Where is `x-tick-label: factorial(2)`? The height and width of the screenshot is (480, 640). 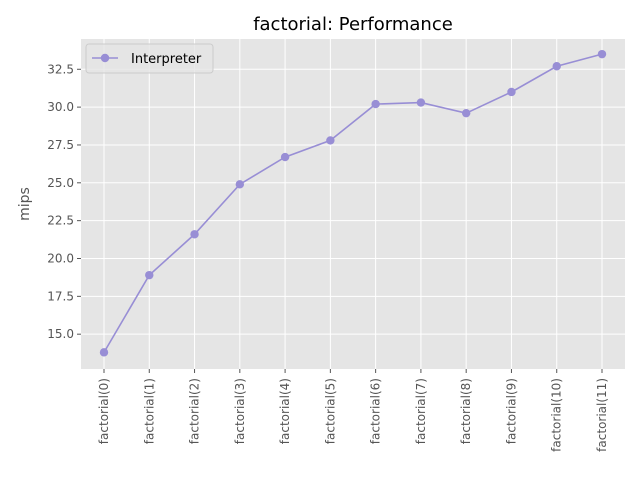
x-tick-label: factorial(2) is located at coordinates (195, 411).